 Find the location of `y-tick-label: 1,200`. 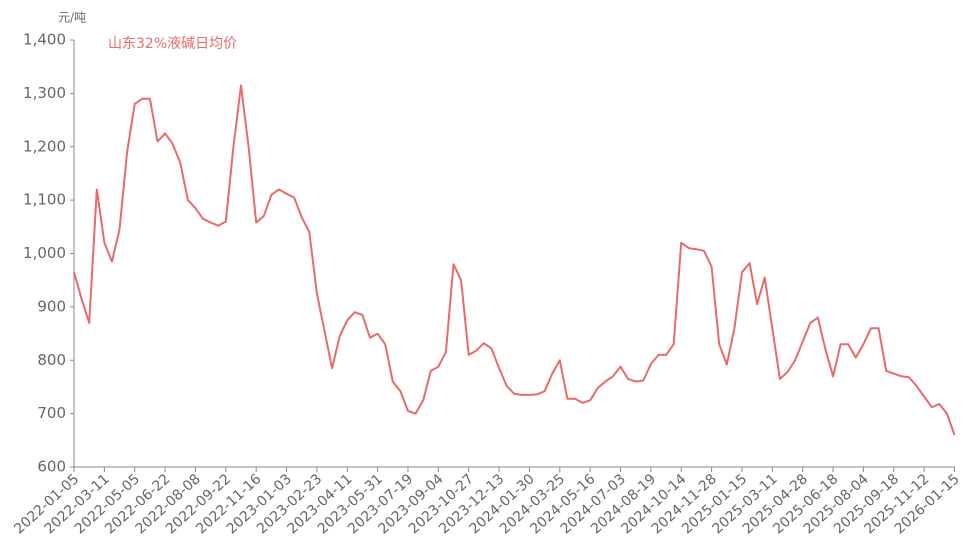

y-tick-label: 1,200 is located at coordinates (44, 146).